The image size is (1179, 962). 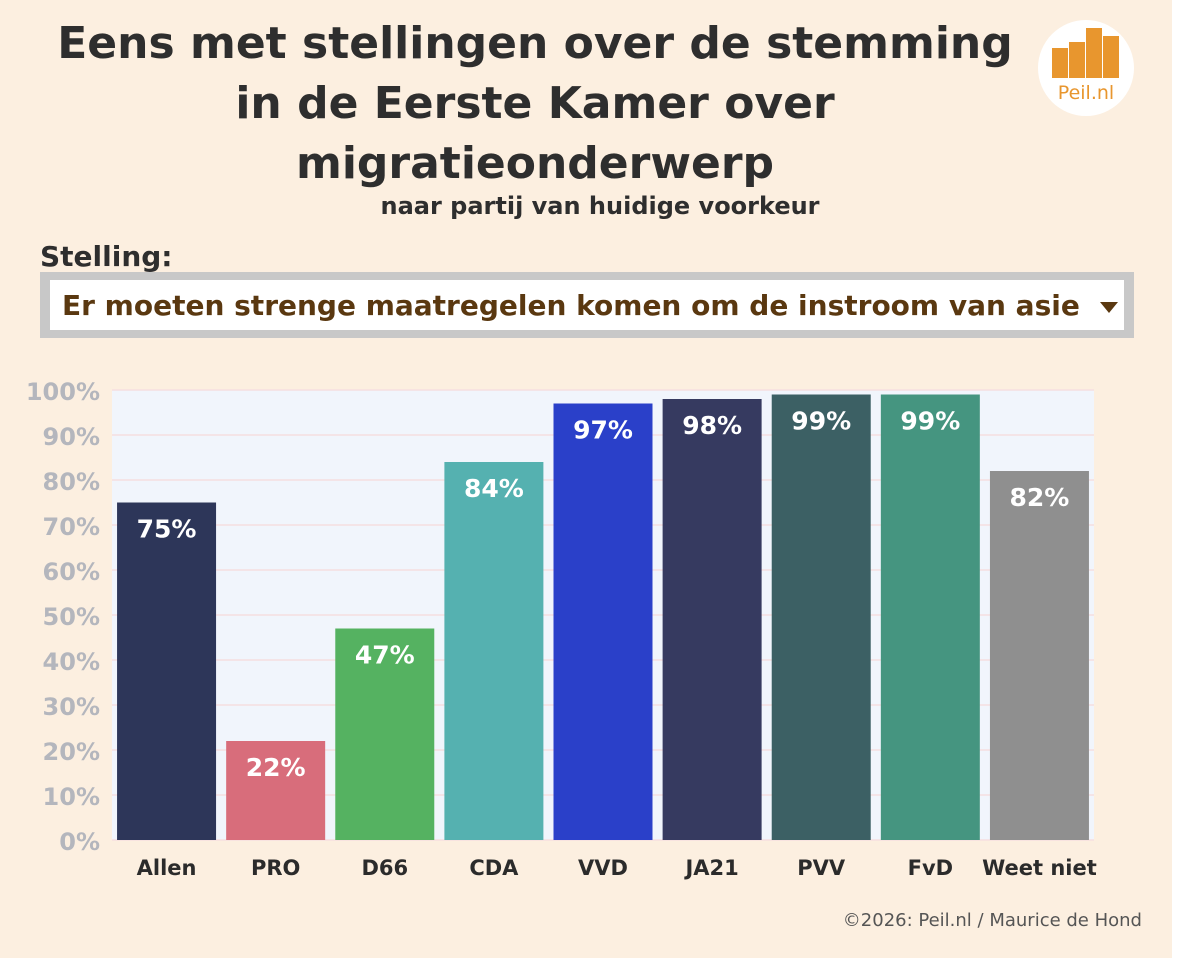 What do you see at coordinates (71, 527) in the screenshot?
I see `y-tick-label: 70%` at bounding box center [71, 527].